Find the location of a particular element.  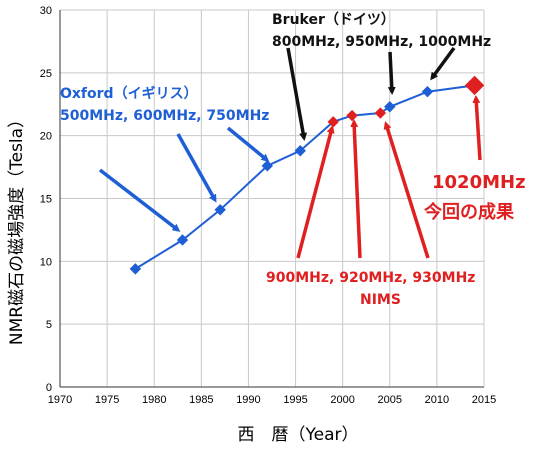

oxford-frequencies: 500MHz, 600MHz, 750MHz is located at coordinates (164, 116).